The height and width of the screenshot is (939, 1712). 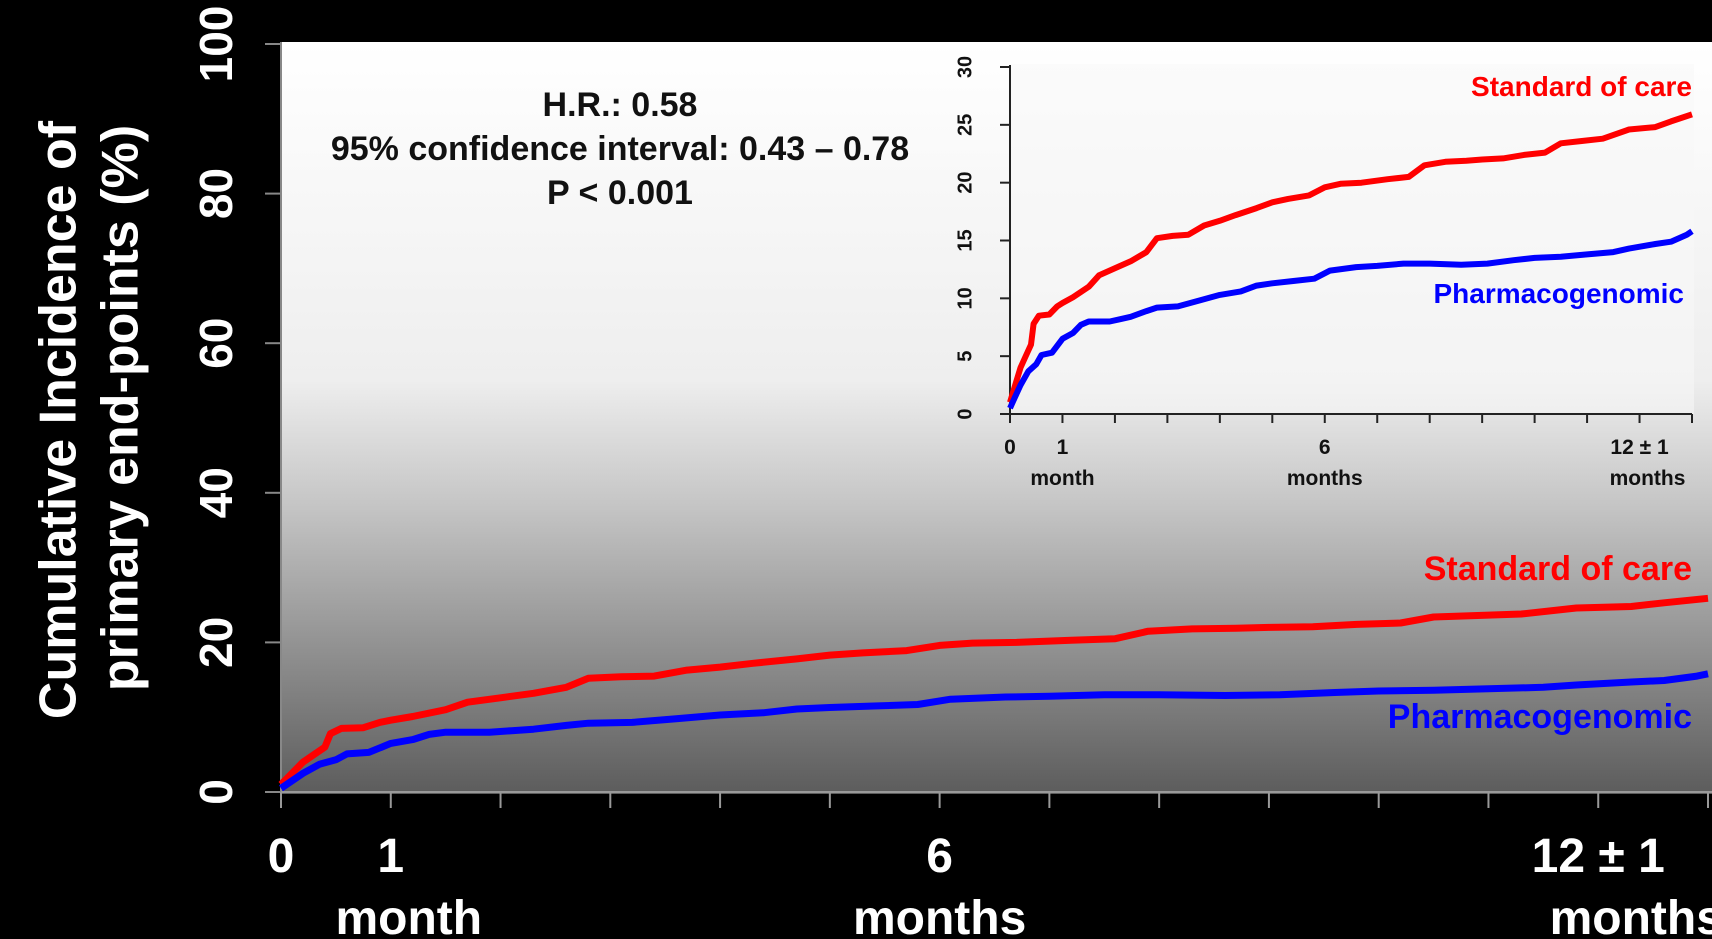 What do you see at coordinates (1540, 717) in the screenshot?
I see `main-legend-pharmacogenomic: Pharmacogenomic` at bounding box center [1540, 717].